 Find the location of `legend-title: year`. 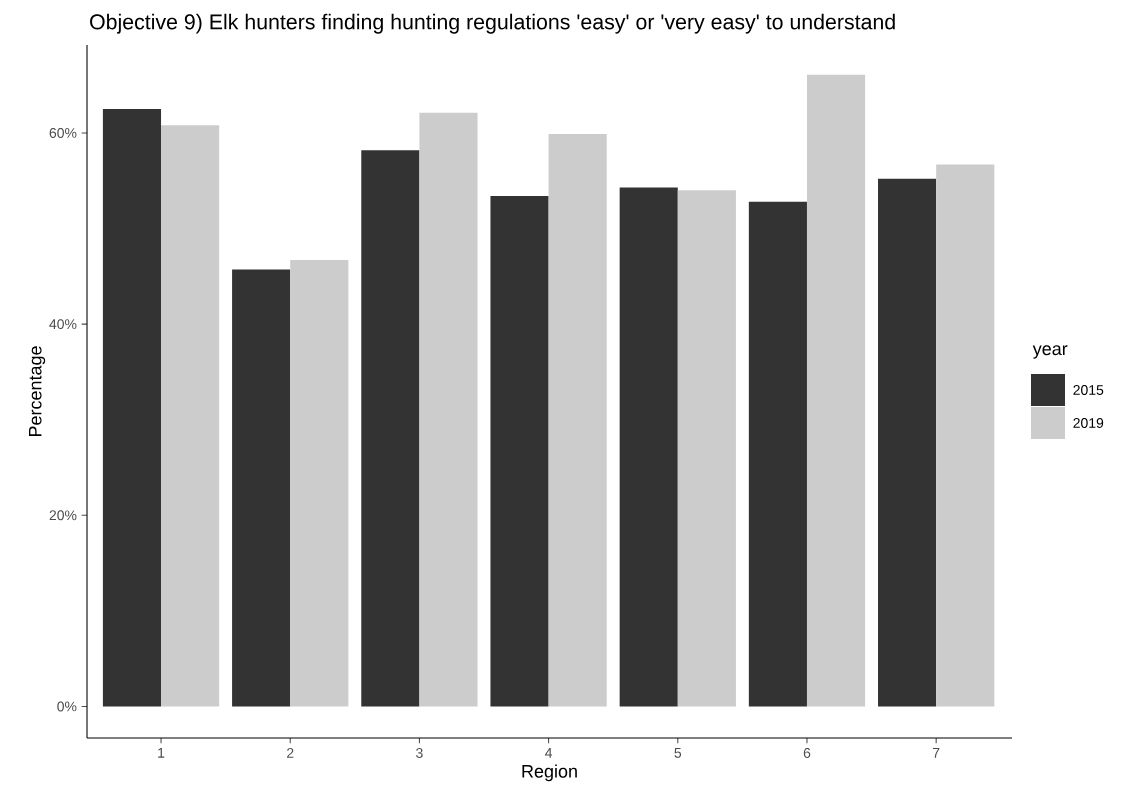

legend-title: year is located at coordinates (1050, 352).